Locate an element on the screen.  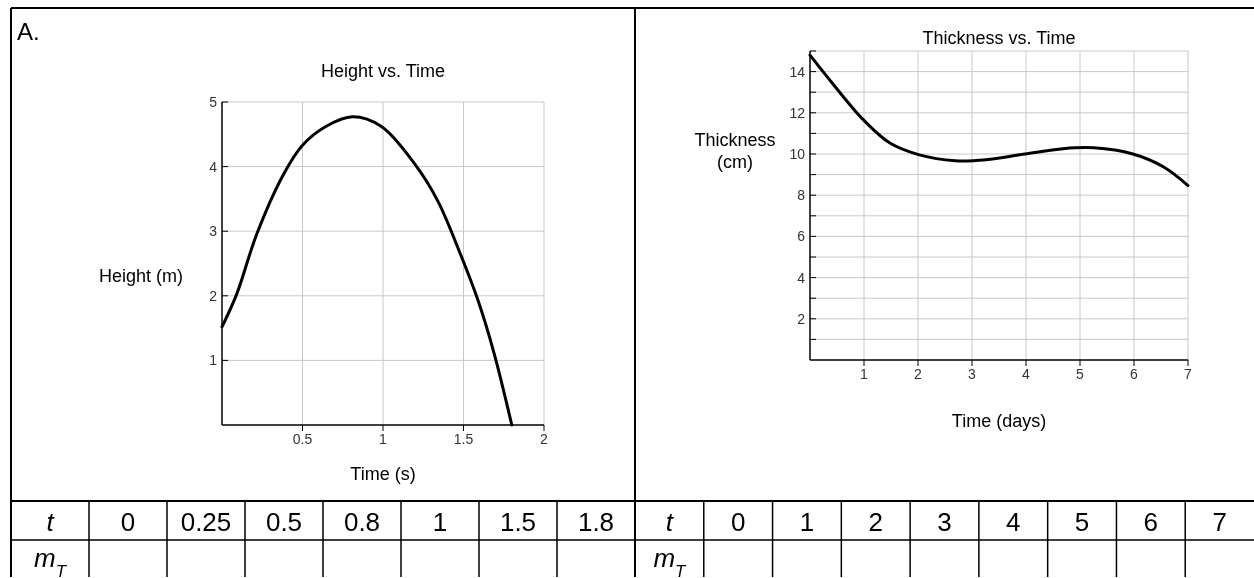
text: 1.8 is located at coordinates (596, 522).